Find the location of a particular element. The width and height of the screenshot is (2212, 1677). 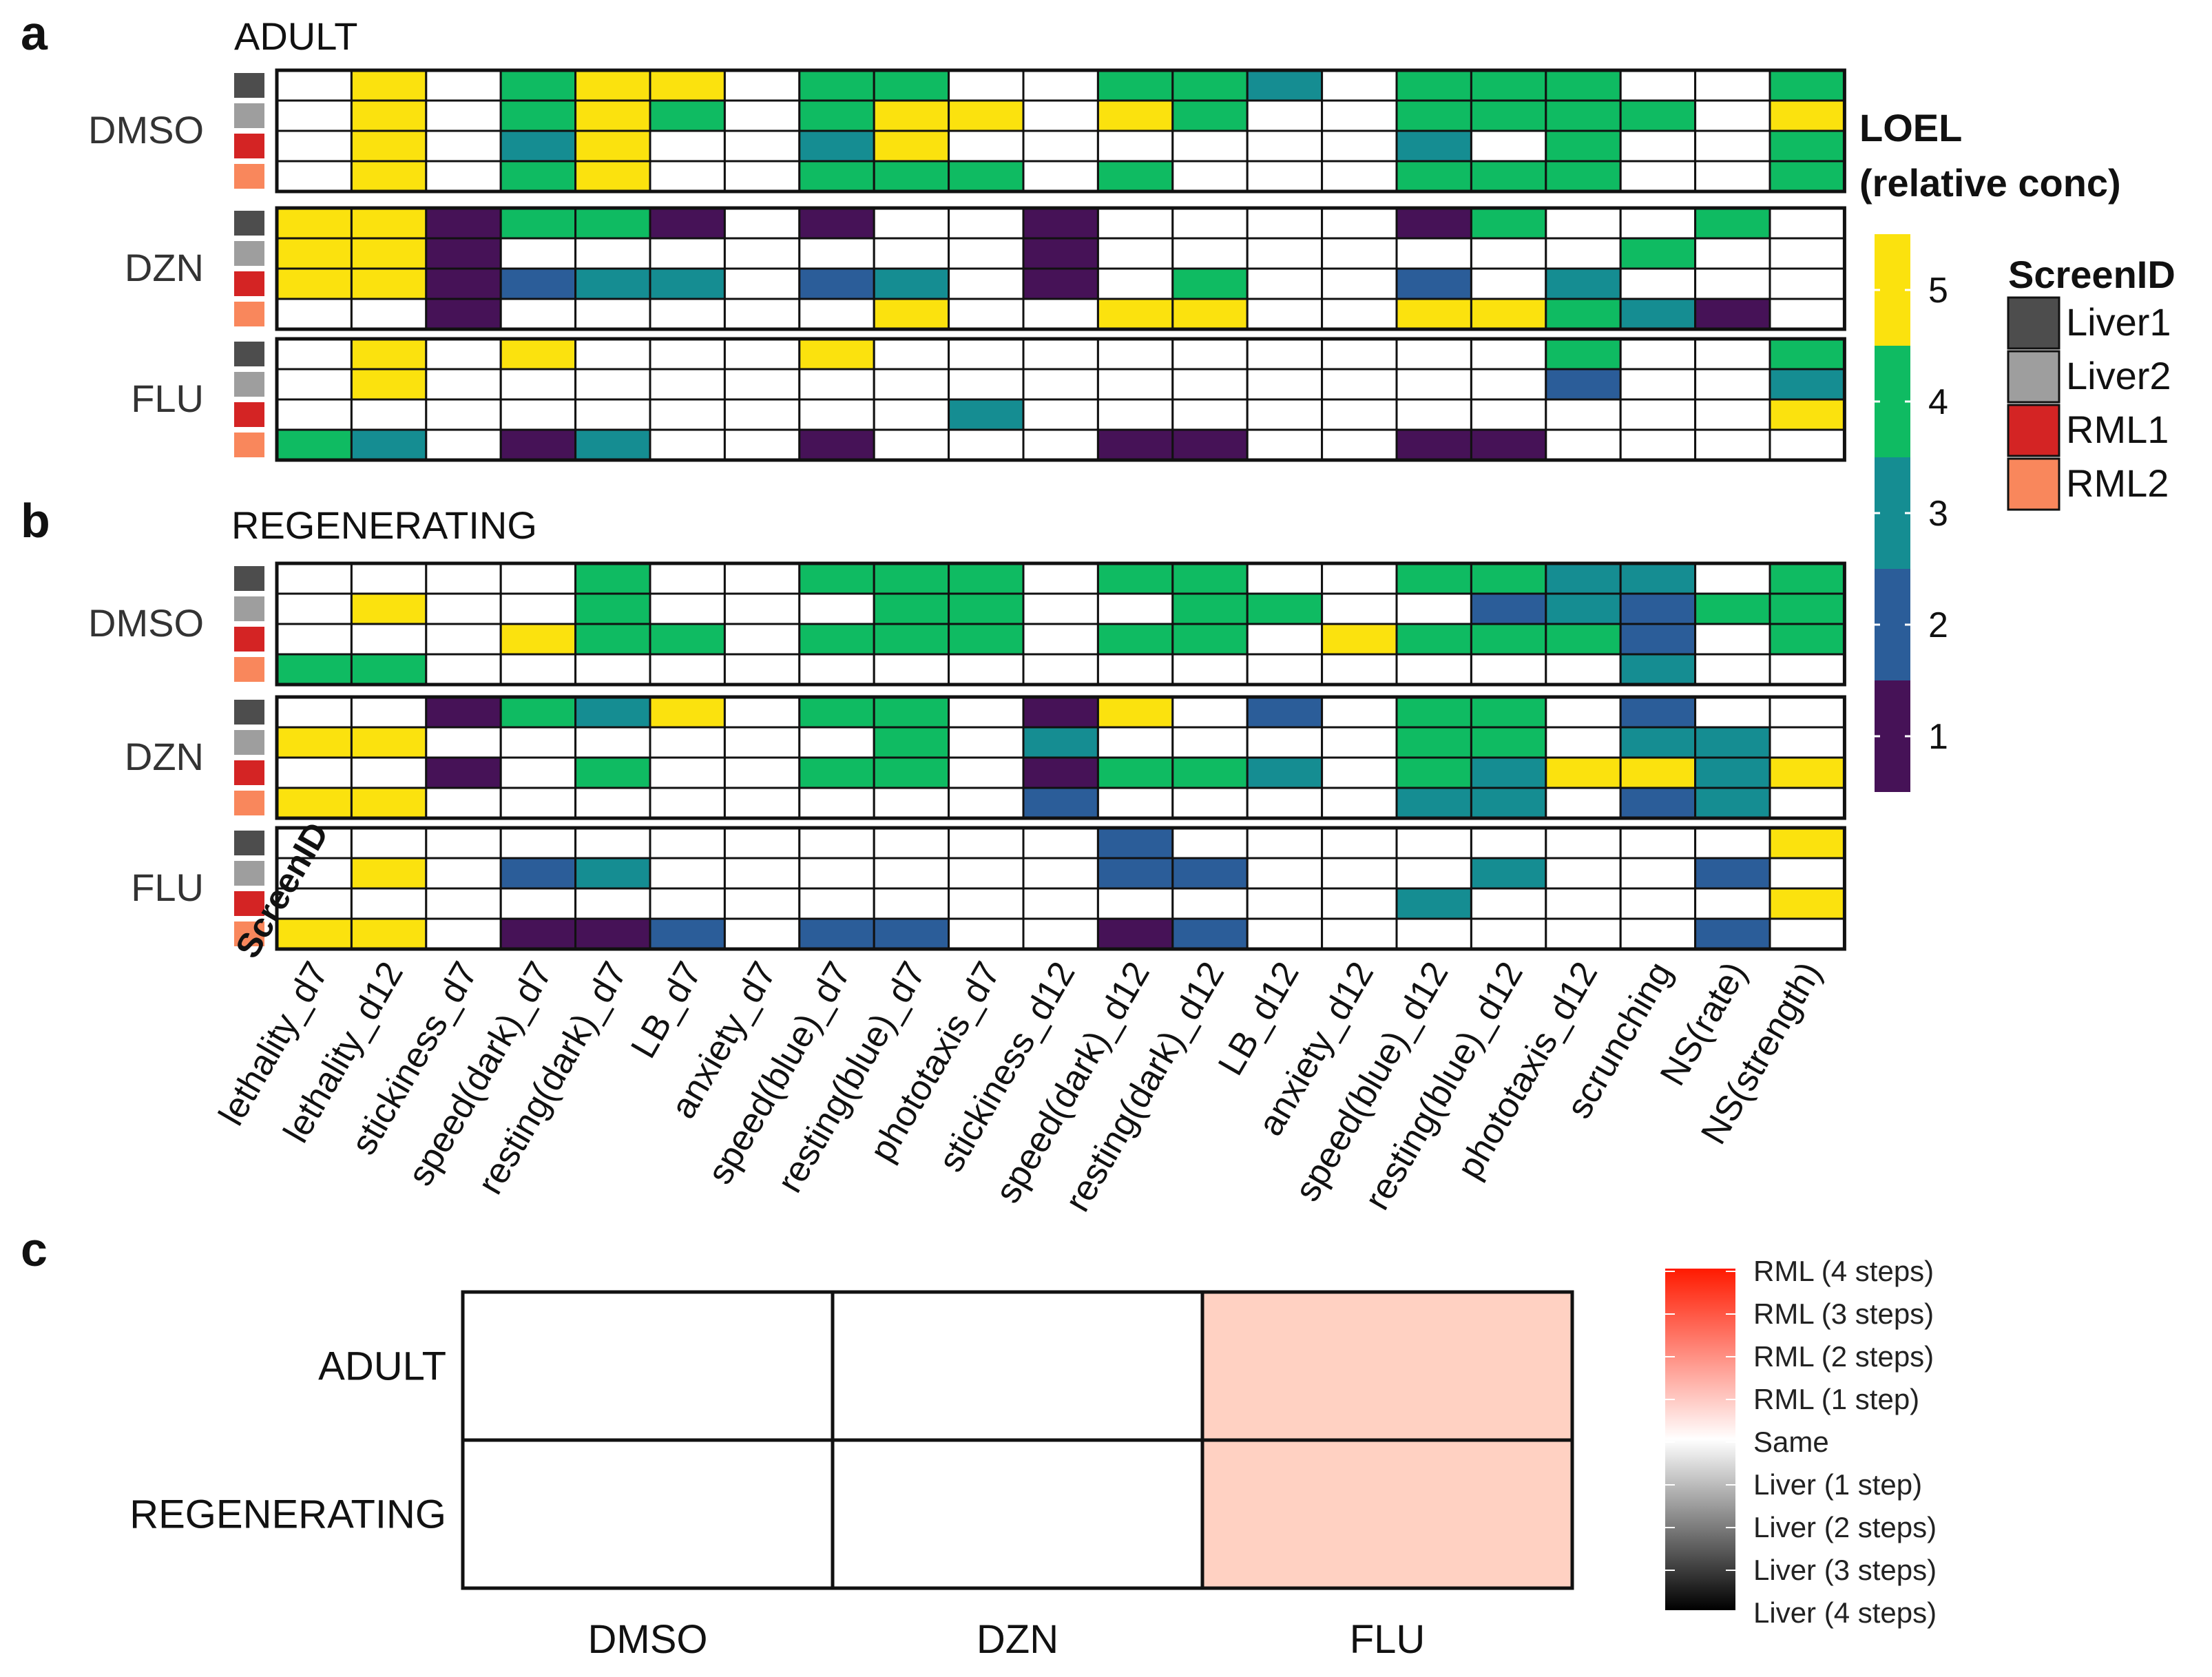

loel-level-label: 5 is located at coordinates (1938, 291).